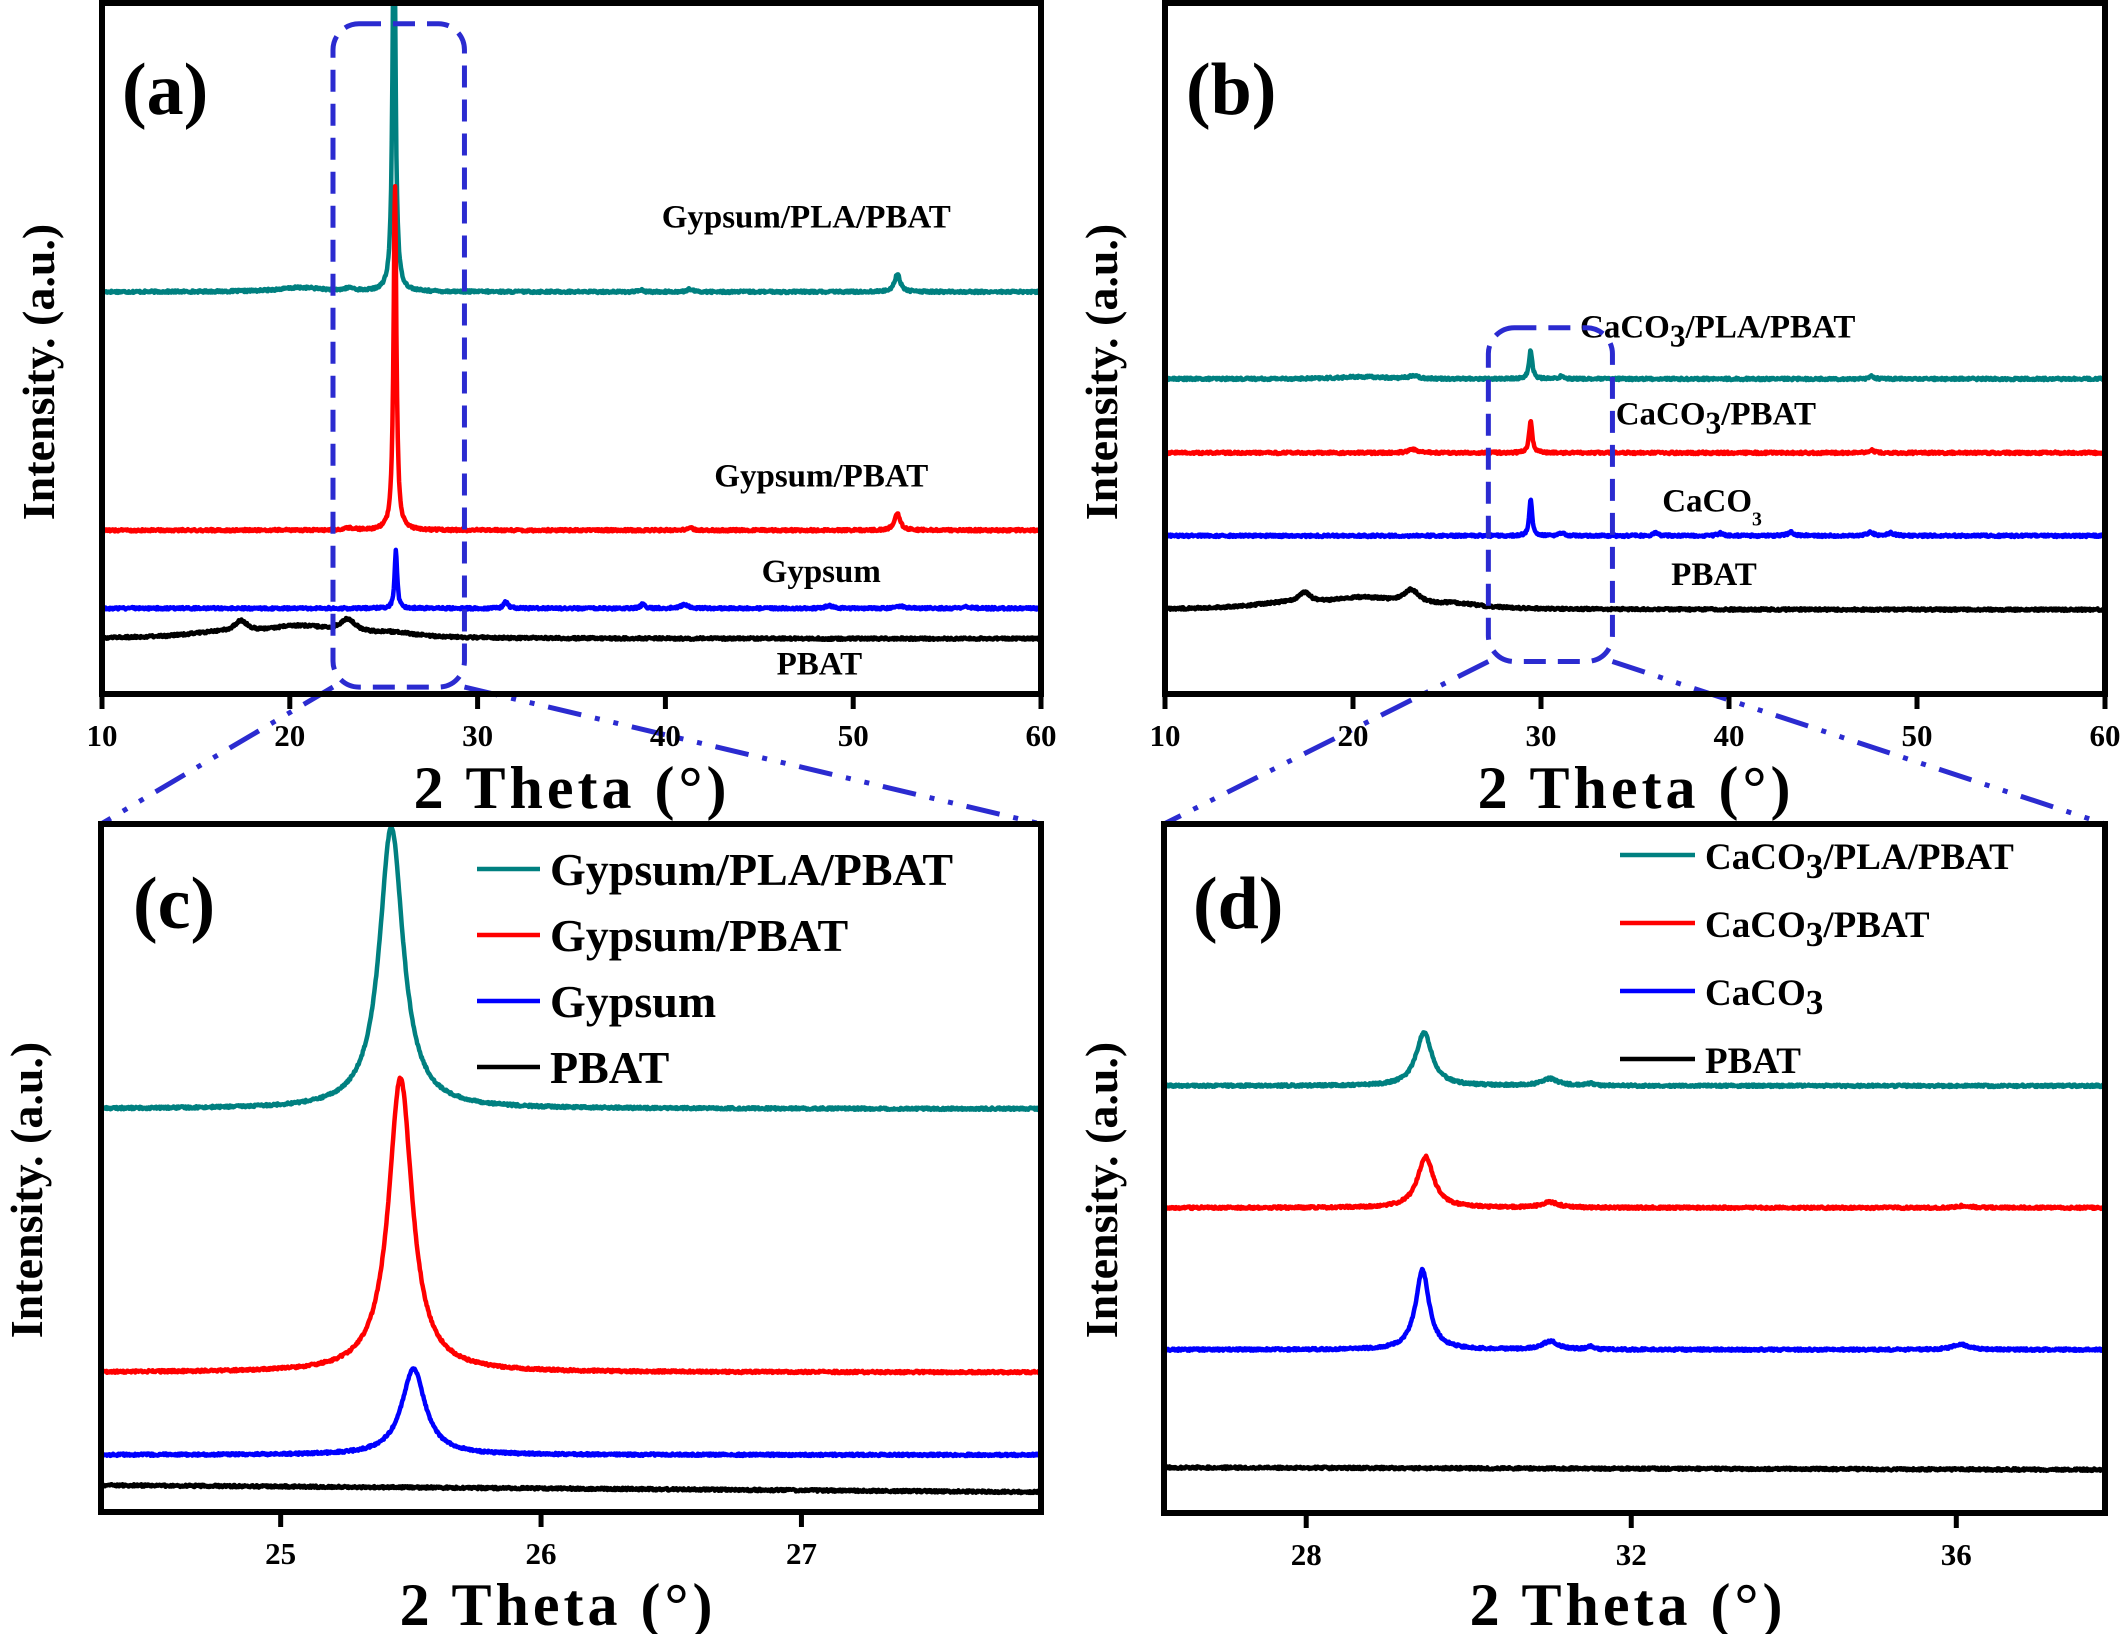  I want to click on series-labels-b: CaCO3/PLA/PBAT CaCO3/PBAT CaCO3 PBAT, so click(1717, 450).